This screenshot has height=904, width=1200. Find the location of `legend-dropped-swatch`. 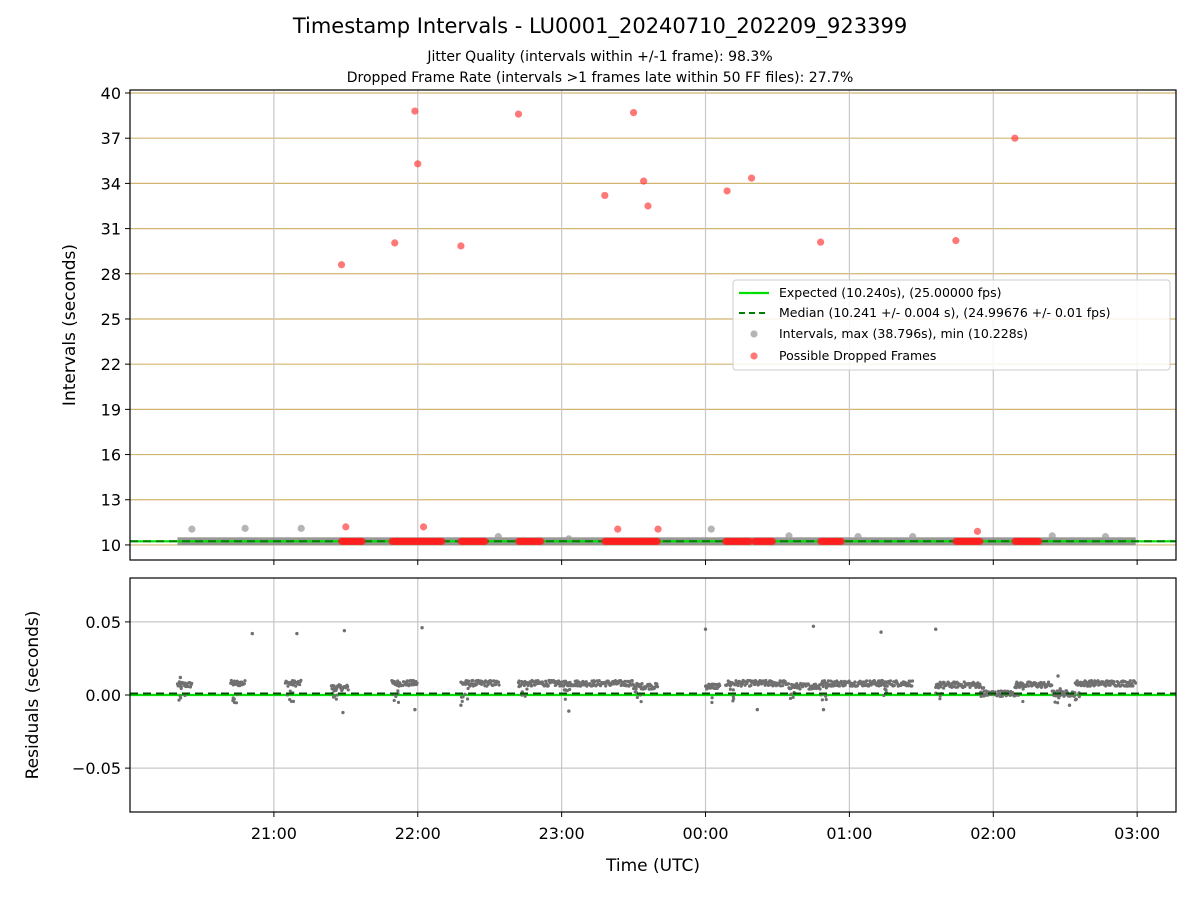

legend-dropped-swatch is located at coordinates (754, 356).